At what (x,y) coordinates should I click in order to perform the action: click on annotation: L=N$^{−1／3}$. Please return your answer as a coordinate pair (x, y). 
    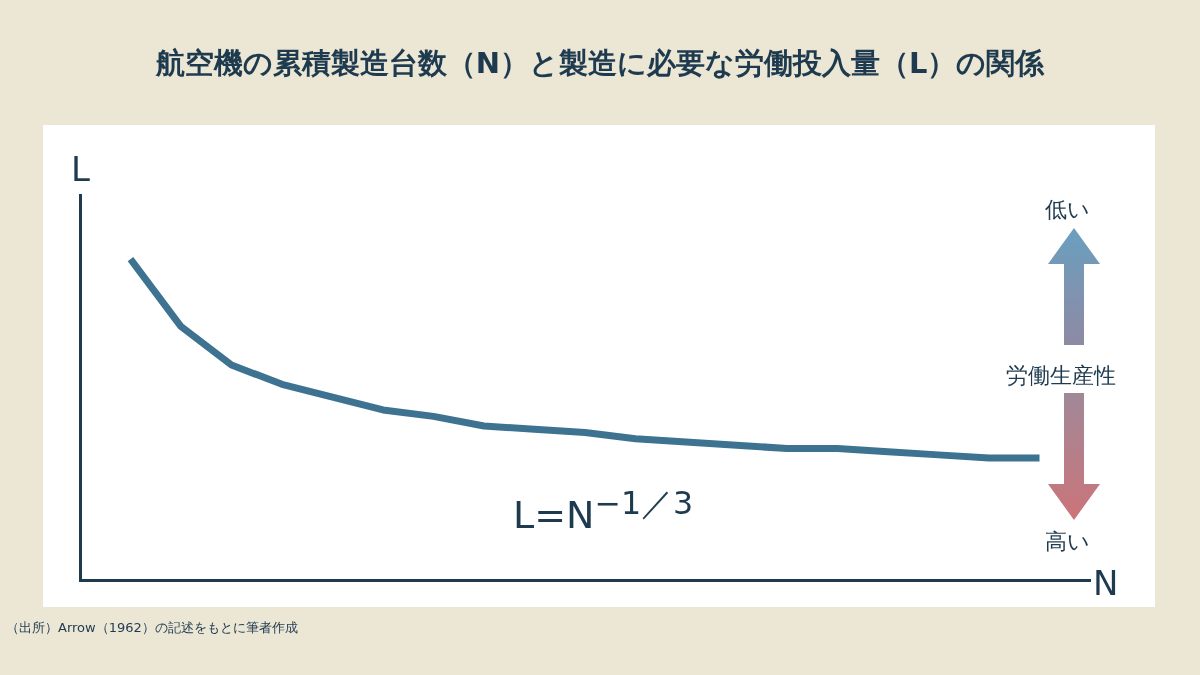
    Looking at the image, I should click on (603, 510).